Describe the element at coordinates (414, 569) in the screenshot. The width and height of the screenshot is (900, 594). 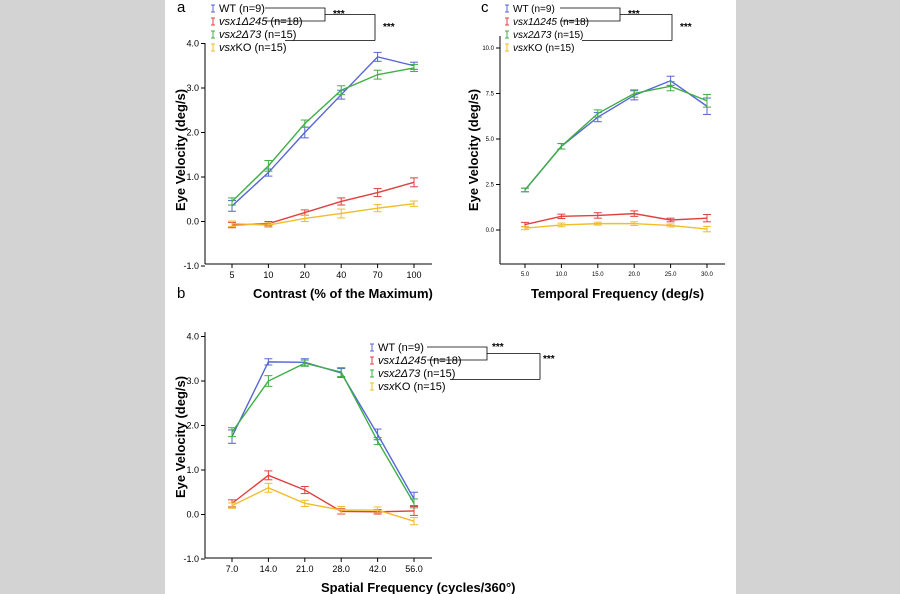
I see `x-tick-label: 56.0` at that location.